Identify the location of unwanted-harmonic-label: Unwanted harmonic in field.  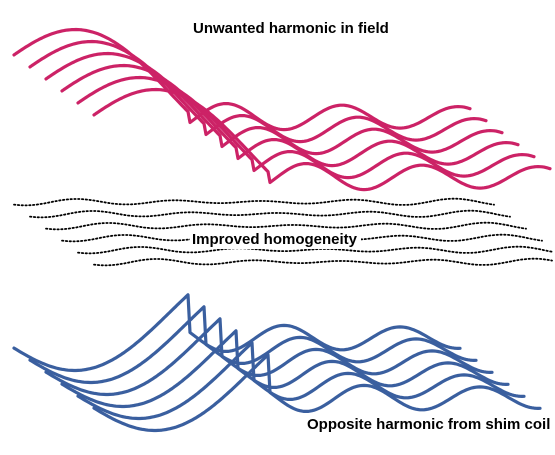
(291, 28).